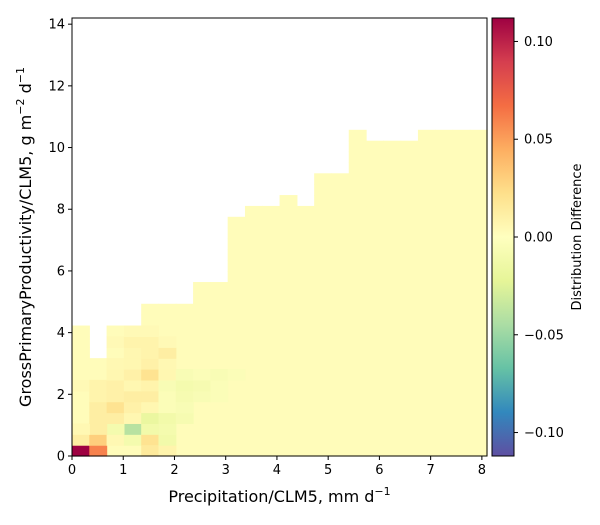  I want to click on y-tick-label: 0, so click(61, 457).